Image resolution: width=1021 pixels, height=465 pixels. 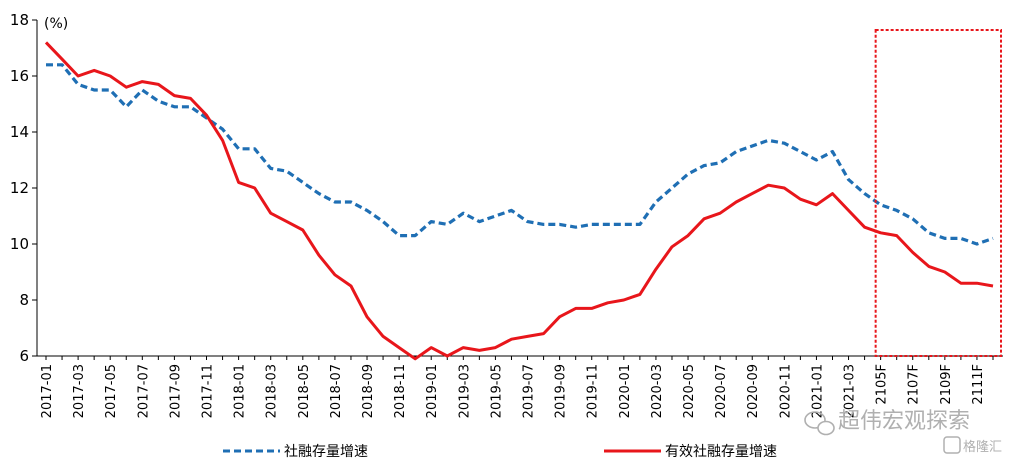 What do you see at coordinates (982, 447) in the screenshot?
I see `watermark-logo-text: 格隆汇` at bounding box center [982, 447].